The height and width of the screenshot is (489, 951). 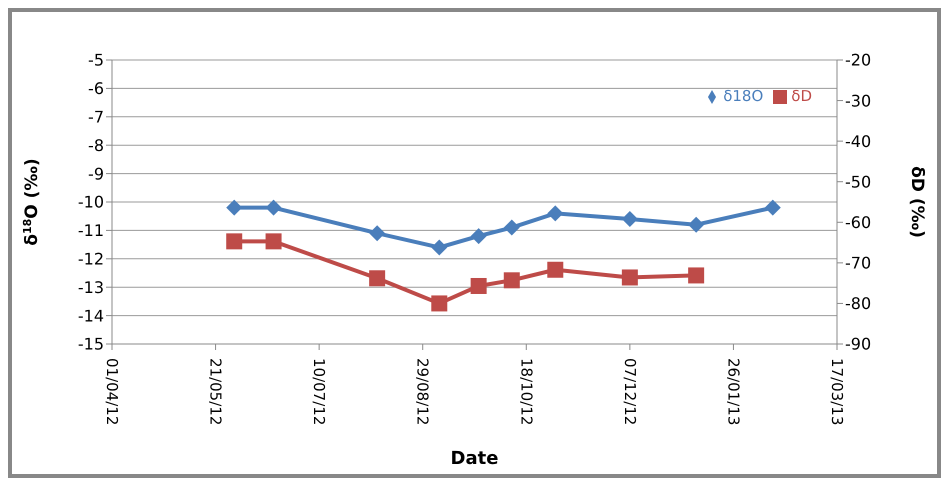 What do you see at coordinates (91, 316) in the screenshot?
I see `y-tick-label: -14` at bounding box center [91, 316].